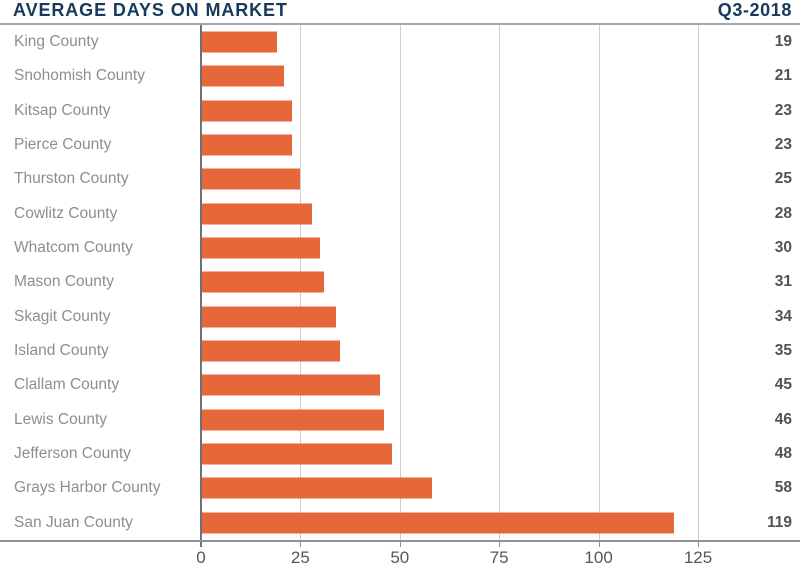 This screenshot has height=582, width=800. What do you see at coordinates (783, 76) in the screenshot?
I see `value-label: 21` at bounding box center [783, 76].